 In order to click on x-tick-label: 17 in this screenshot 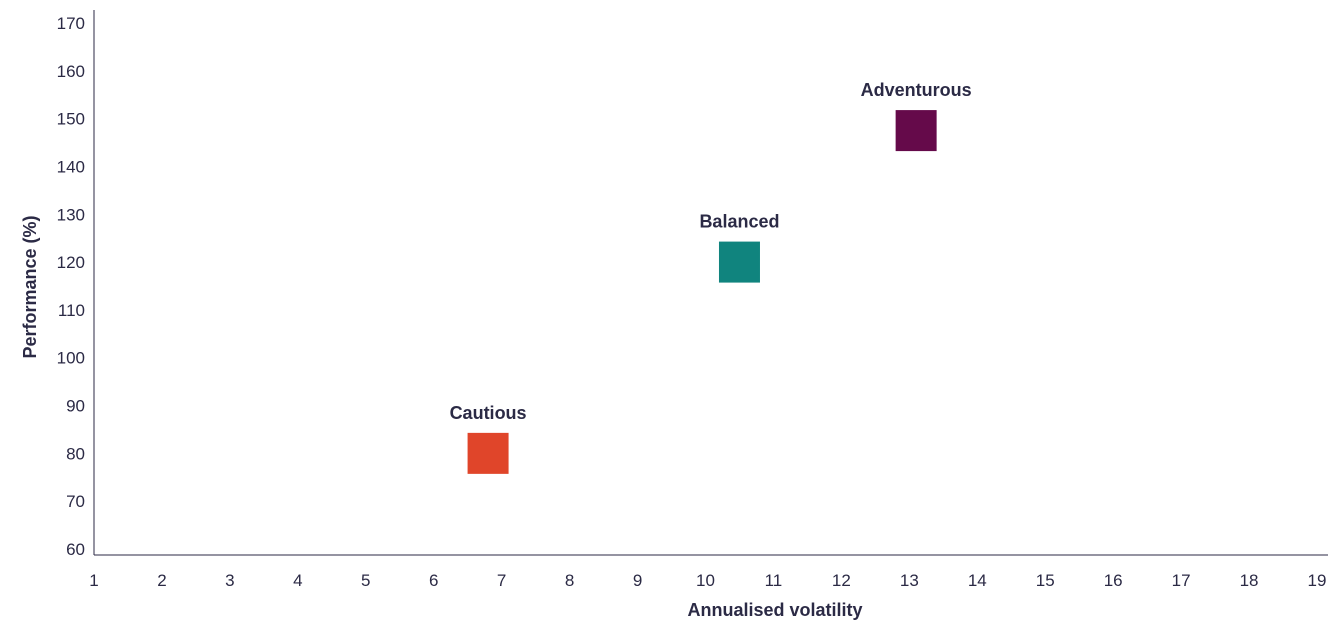, I will do `click(1181, 580)`.